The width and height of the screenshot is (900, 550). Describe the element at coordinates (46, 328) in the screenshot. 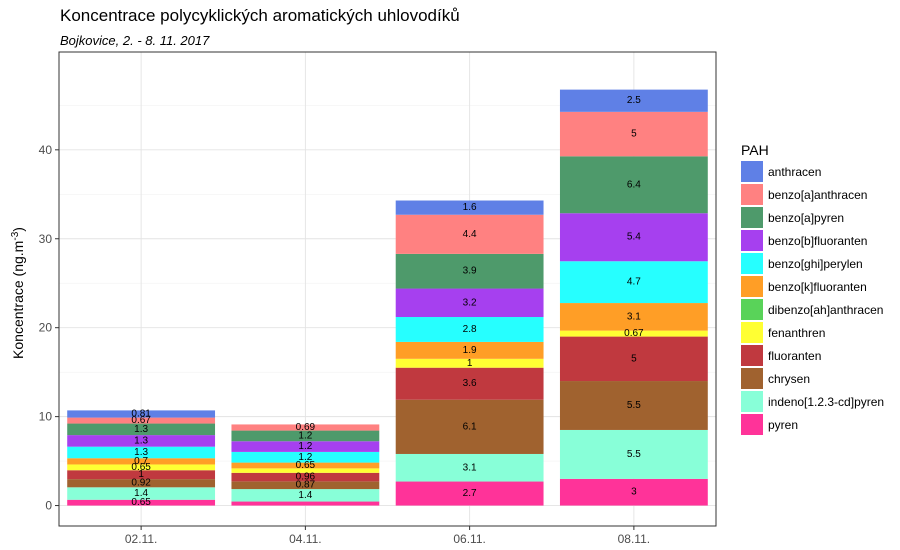

I see `y-tick-label: 20` at that location.